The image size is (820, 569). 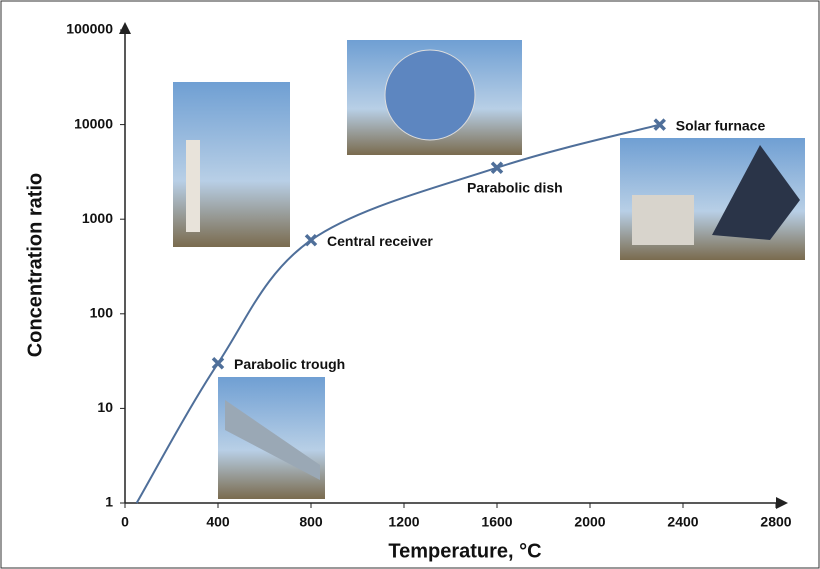 What do you see at coordinates (125, 522) in the screenshot?
I see `x-tick-label: 0` at bounding box center [125, 522].